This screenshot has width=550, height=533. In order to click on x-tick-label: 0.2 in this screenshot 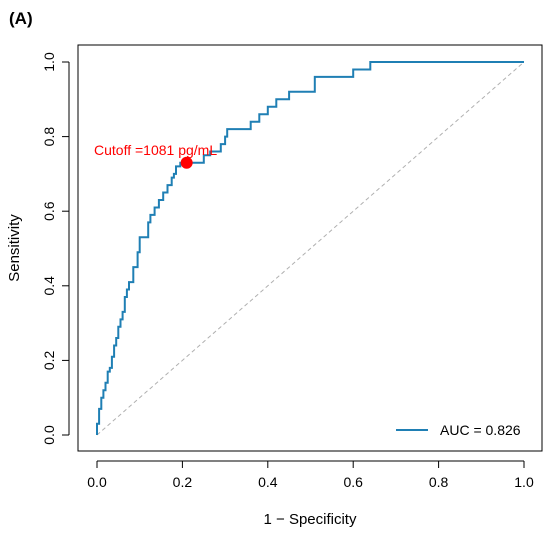, I will do `click(183, 482)`.